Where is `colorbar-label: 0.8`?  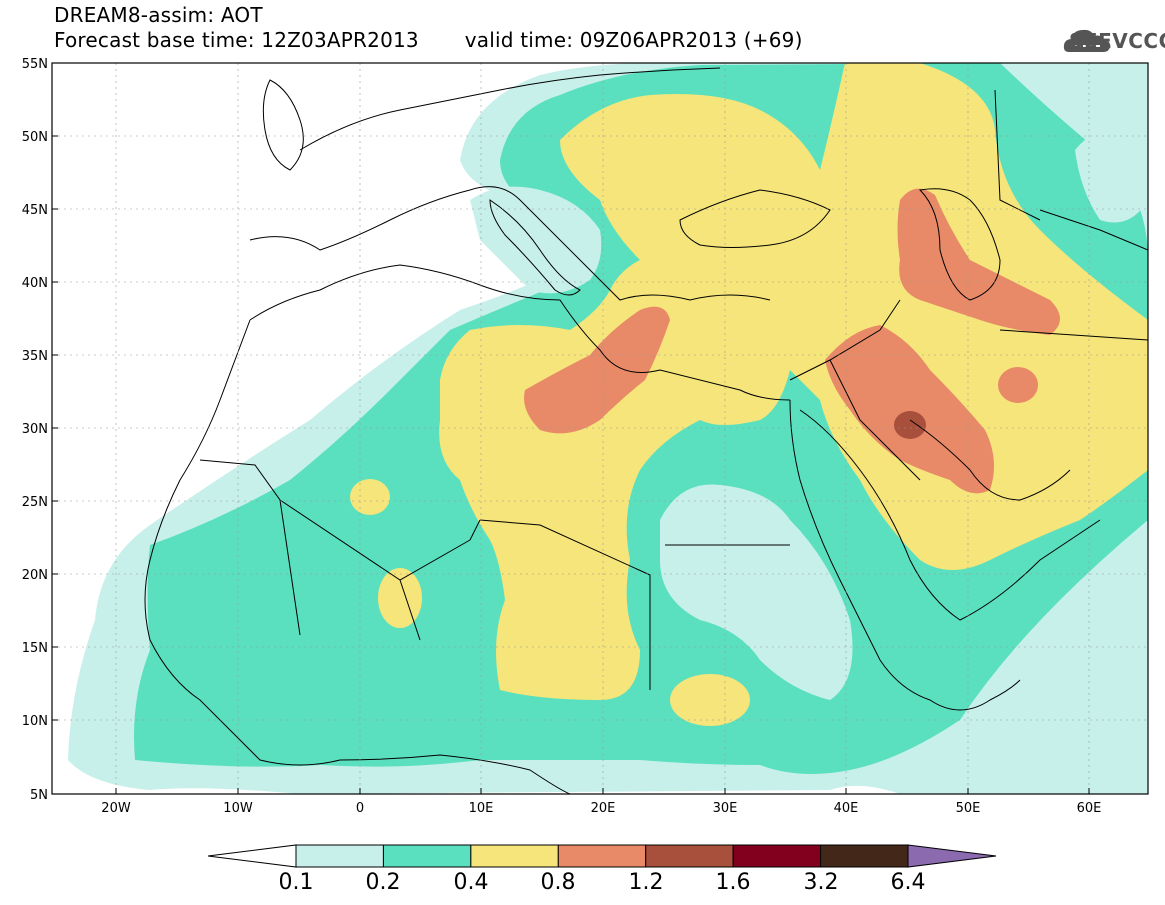
colorbar-label: 0.8 is located at coordinates (558, 882).